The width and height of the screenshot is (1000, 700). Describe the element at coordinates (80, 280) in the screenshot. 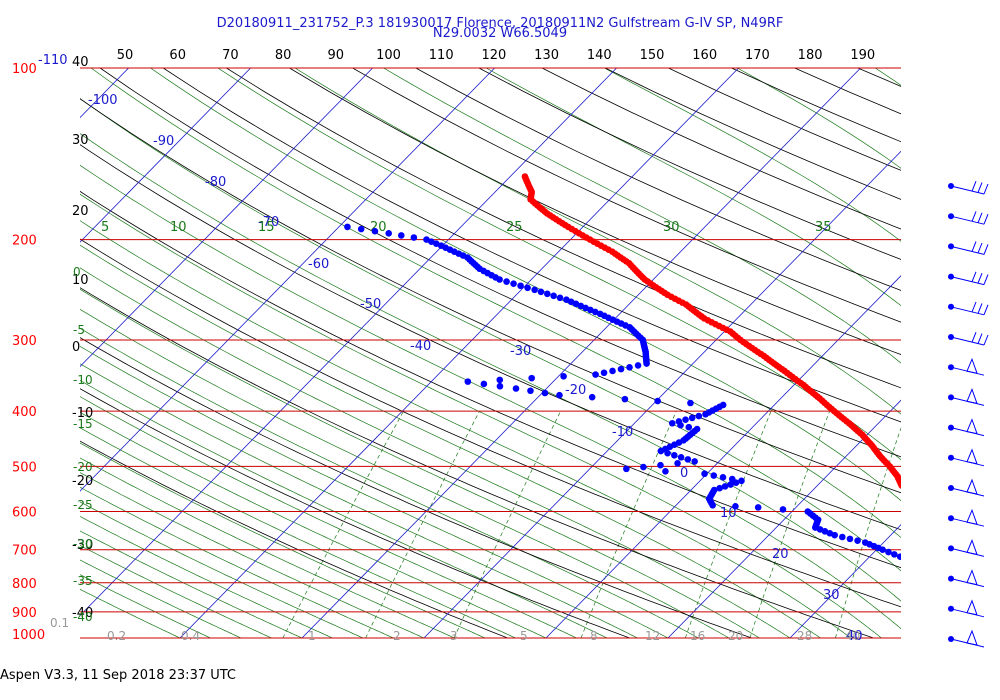

I see `left-axis-tick-label: 10` at that location.